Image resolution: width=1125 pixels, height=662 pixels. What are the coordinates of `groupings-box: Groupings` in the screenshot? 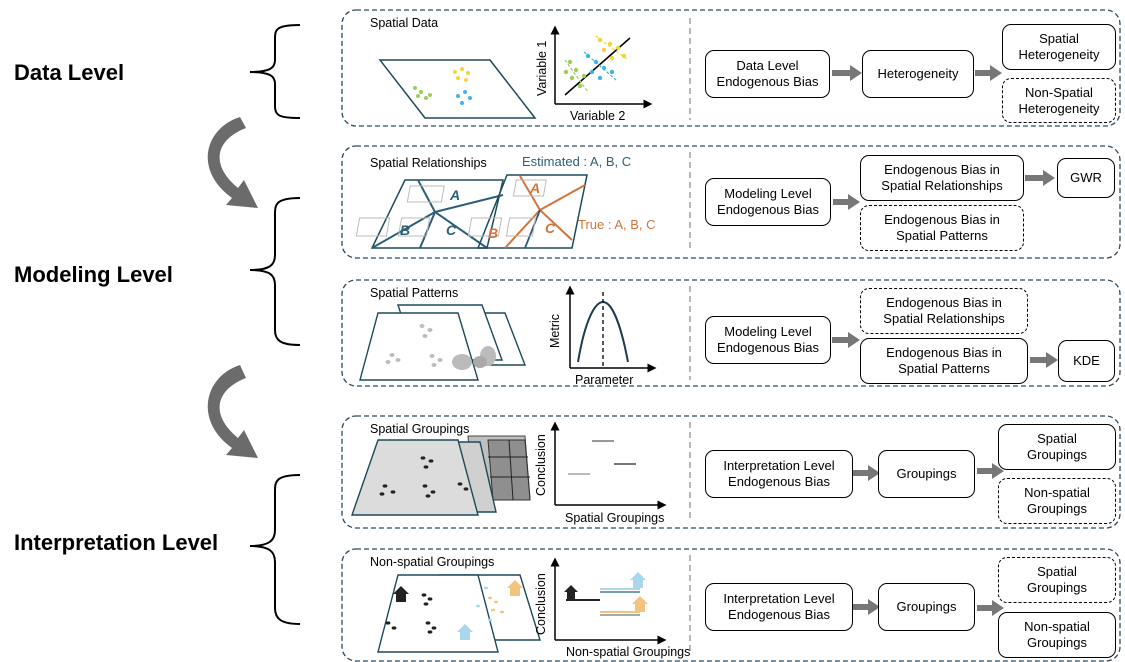 It's located at (926, 474).